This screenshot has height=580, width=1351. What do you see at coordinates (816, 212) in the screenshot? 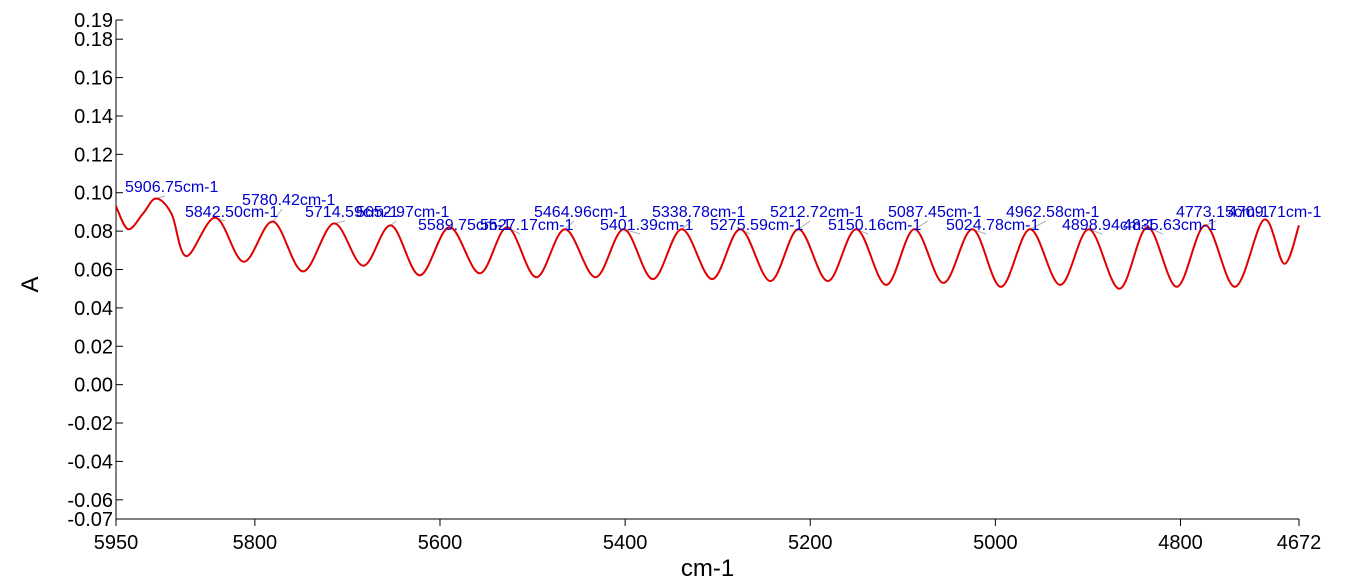
I see `peak-label: 5212.72cm-1` at bounding box center [816, 212].